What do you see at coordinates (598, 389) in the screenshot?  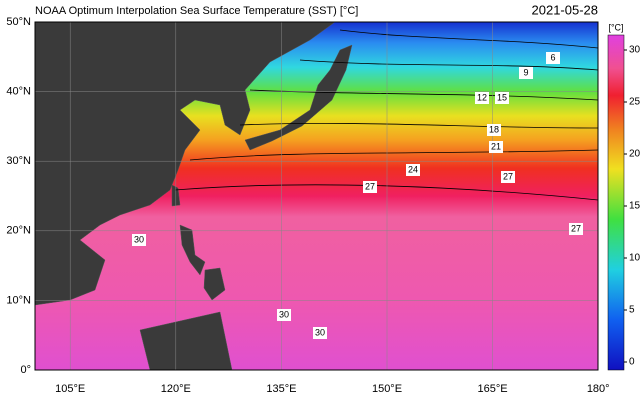 I see `lon-label: 180°` at bounding box center [598, 389].